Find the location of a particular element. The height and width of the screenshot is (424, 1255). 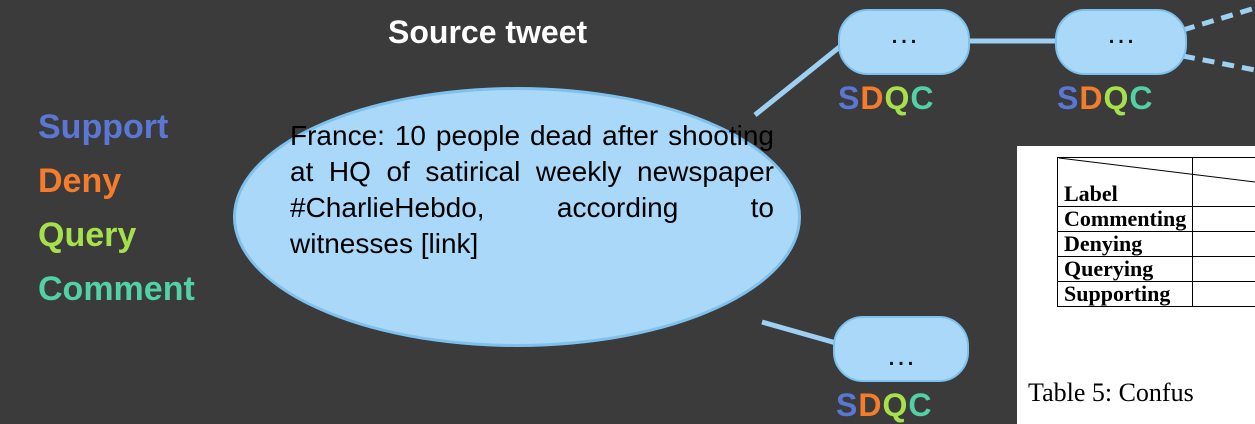

sdqc-label-2: SDQC is located at coordinates (1105, 98).